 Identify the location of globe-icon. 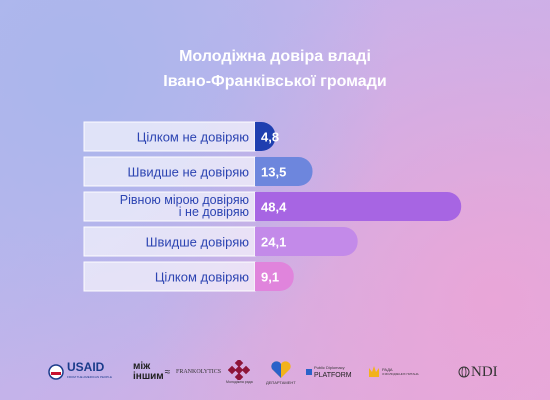
(464, 372).